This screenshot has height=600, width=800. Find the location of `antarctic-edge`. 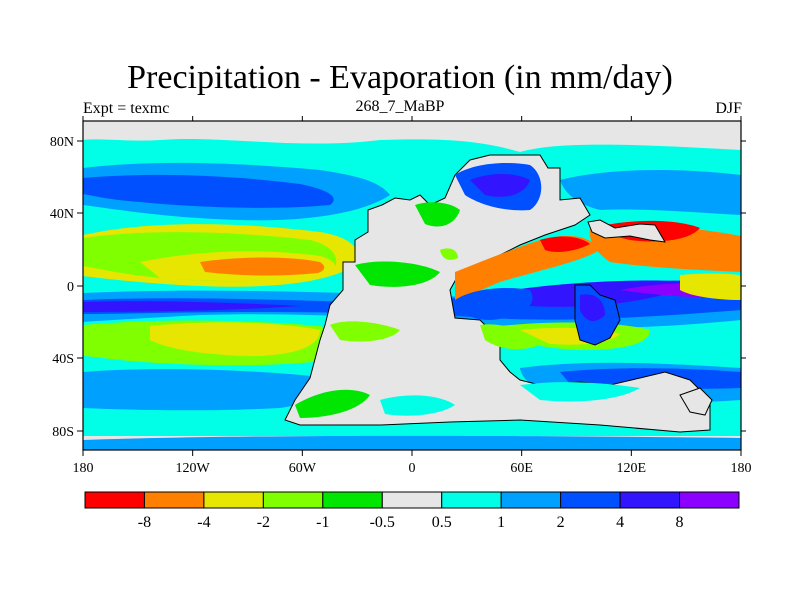

antarctic-edge is located at coordinates (412, 442).